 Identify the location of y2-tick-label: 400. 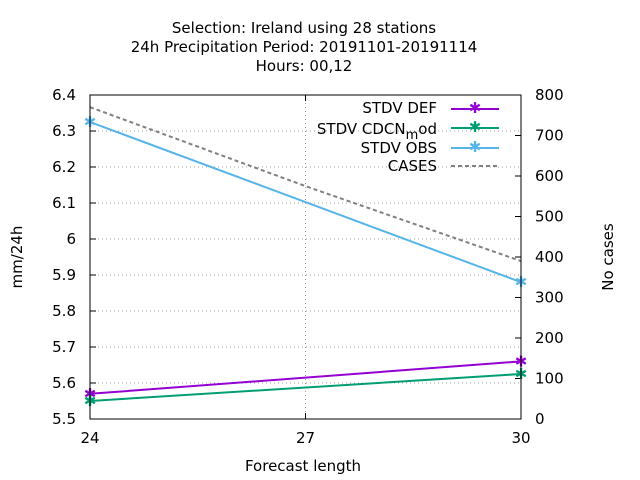
(549, 257).